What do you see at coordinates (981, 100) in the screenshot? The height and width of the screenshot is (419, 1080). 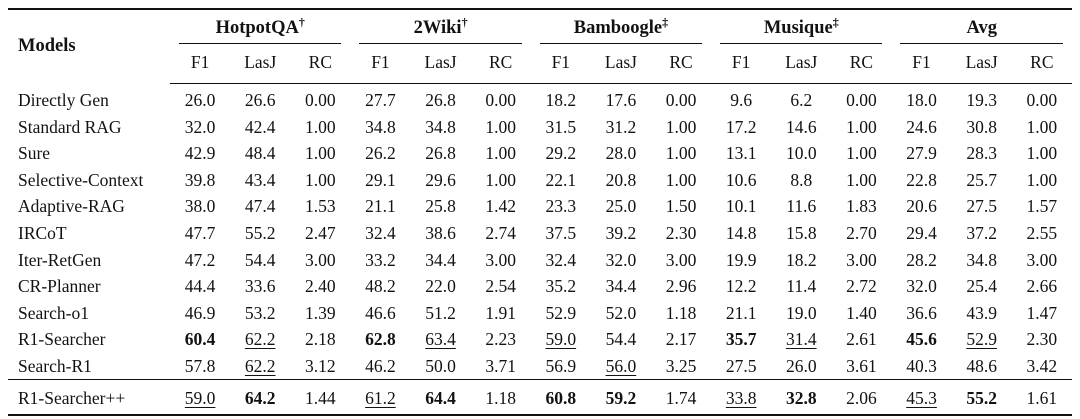 I see `metric-cell: 19.3` at bounding box center [981, 100].